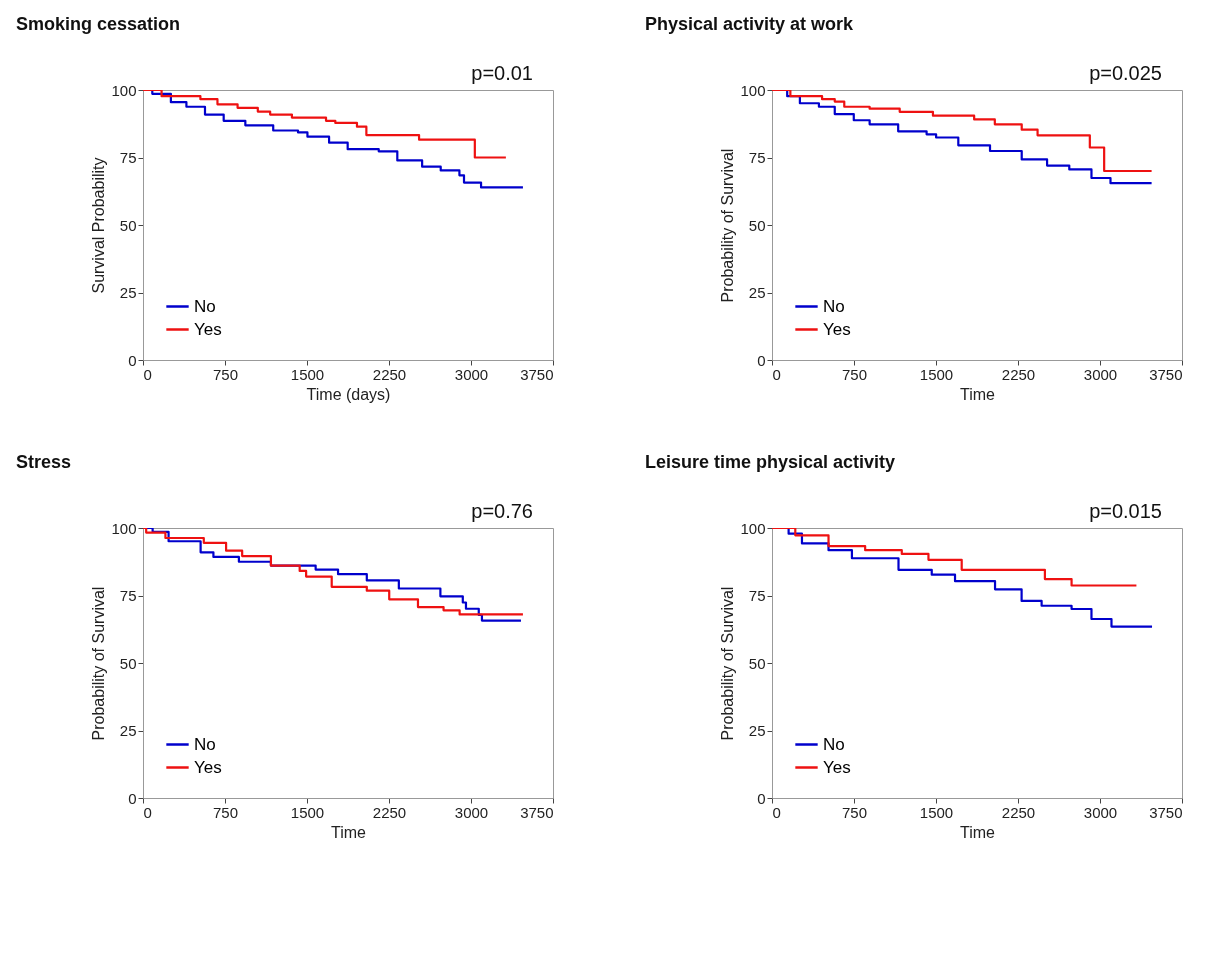  I want to click on chart-title: Physical activity at work, so click(749, 24).